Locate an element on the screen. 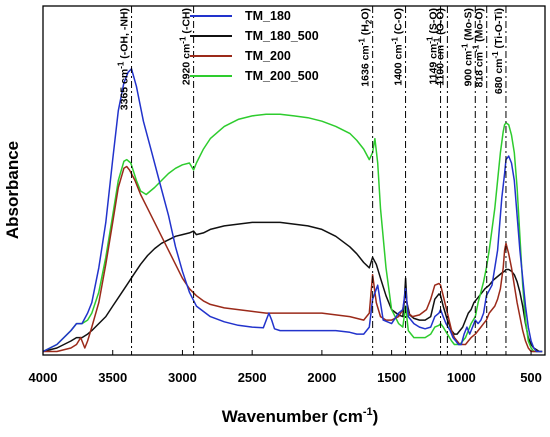 Image resolution: width=550 pixels, height=437 pixels. y-axis-label: Absorbance is located at coordinates (12, 190).